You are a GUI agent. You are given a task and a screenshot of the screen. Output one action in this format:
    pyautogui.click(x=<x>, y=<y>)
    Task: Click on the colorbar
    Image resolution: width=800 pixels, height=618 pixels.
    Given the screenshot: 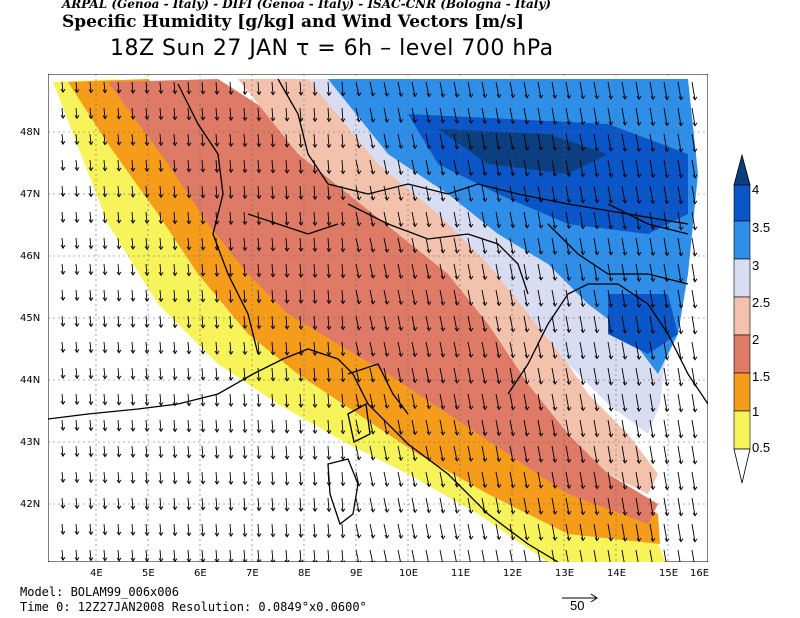 What is the action you would take?
    pyautogui.click(x=766, y=320)
    